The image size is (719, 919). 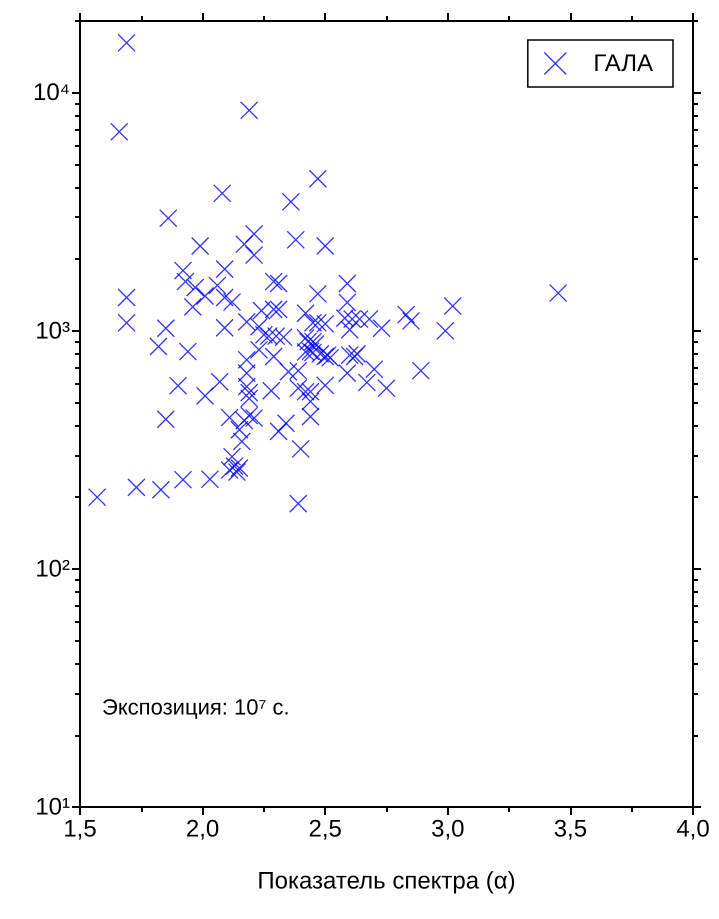 I want to click on annotation: Экспозиция: 10⁷ с., so click(x=196, y=707).